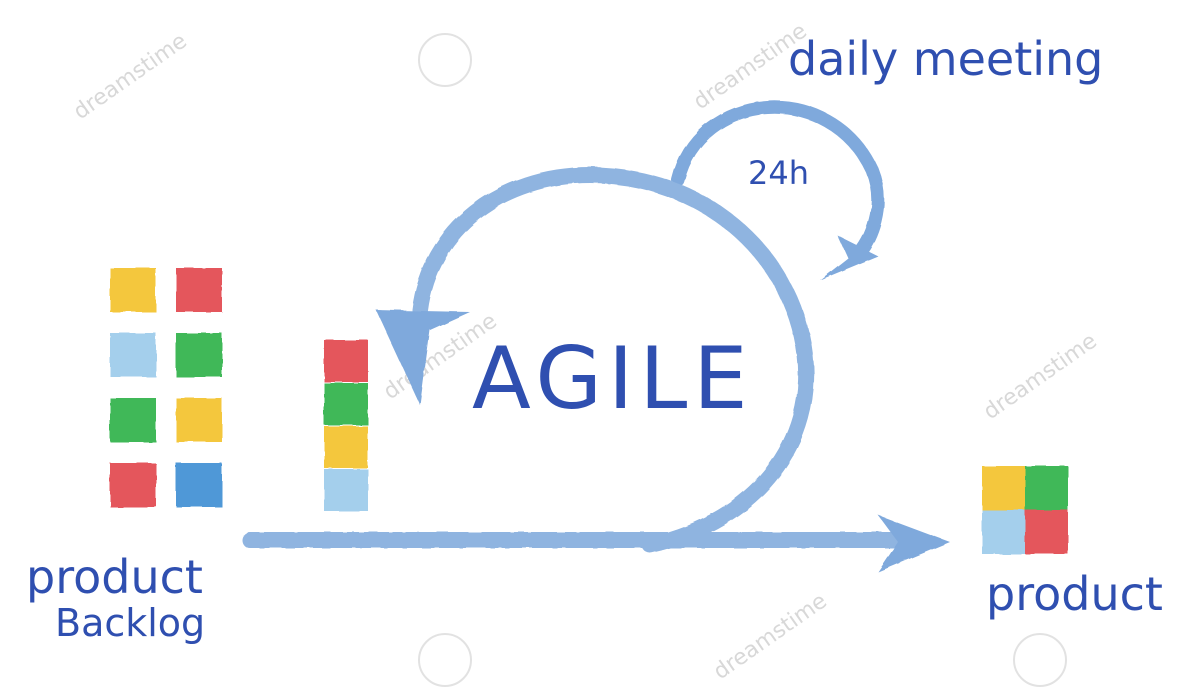 The width and height of the screenshot is (1201, 688). Describe the element at coordinates (849, 258) in the screenshot. I see `daily-loop-arrowhead` at that location.